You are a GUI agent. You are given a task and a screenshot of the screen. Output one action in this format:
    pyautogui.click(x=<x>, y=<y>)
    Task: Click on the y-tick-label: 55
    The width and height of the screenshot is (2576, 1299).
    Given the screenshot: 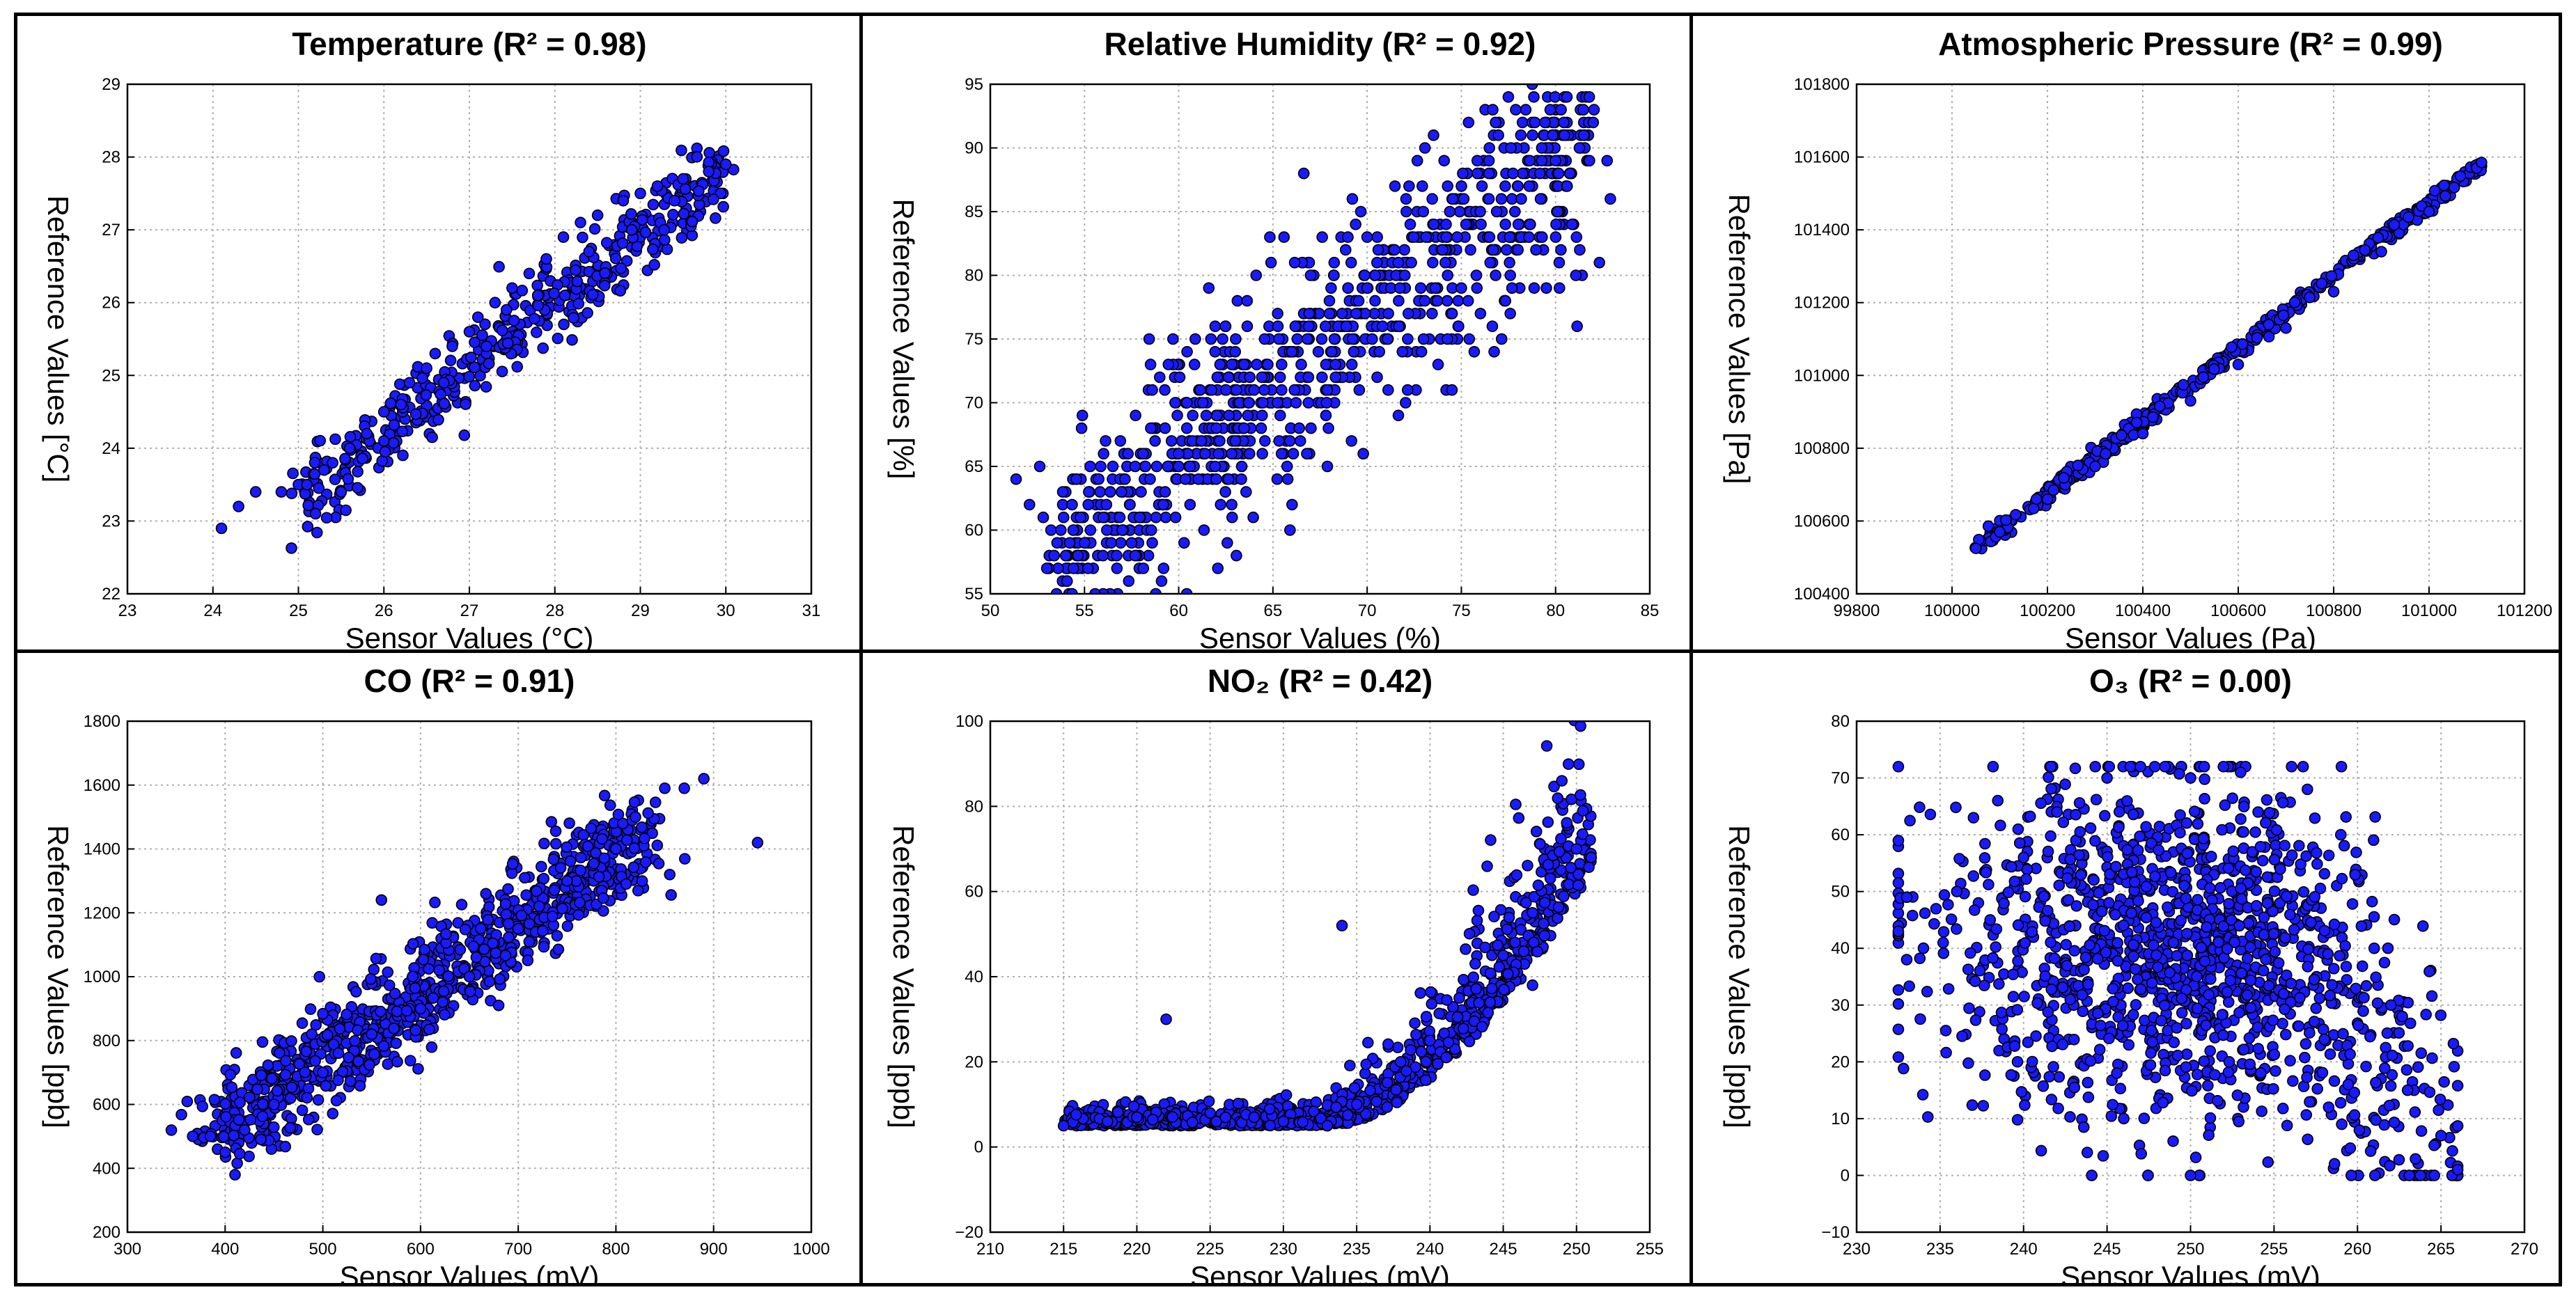 What is the action you would take?
    pyautogui.click(x=974, y=594)
    